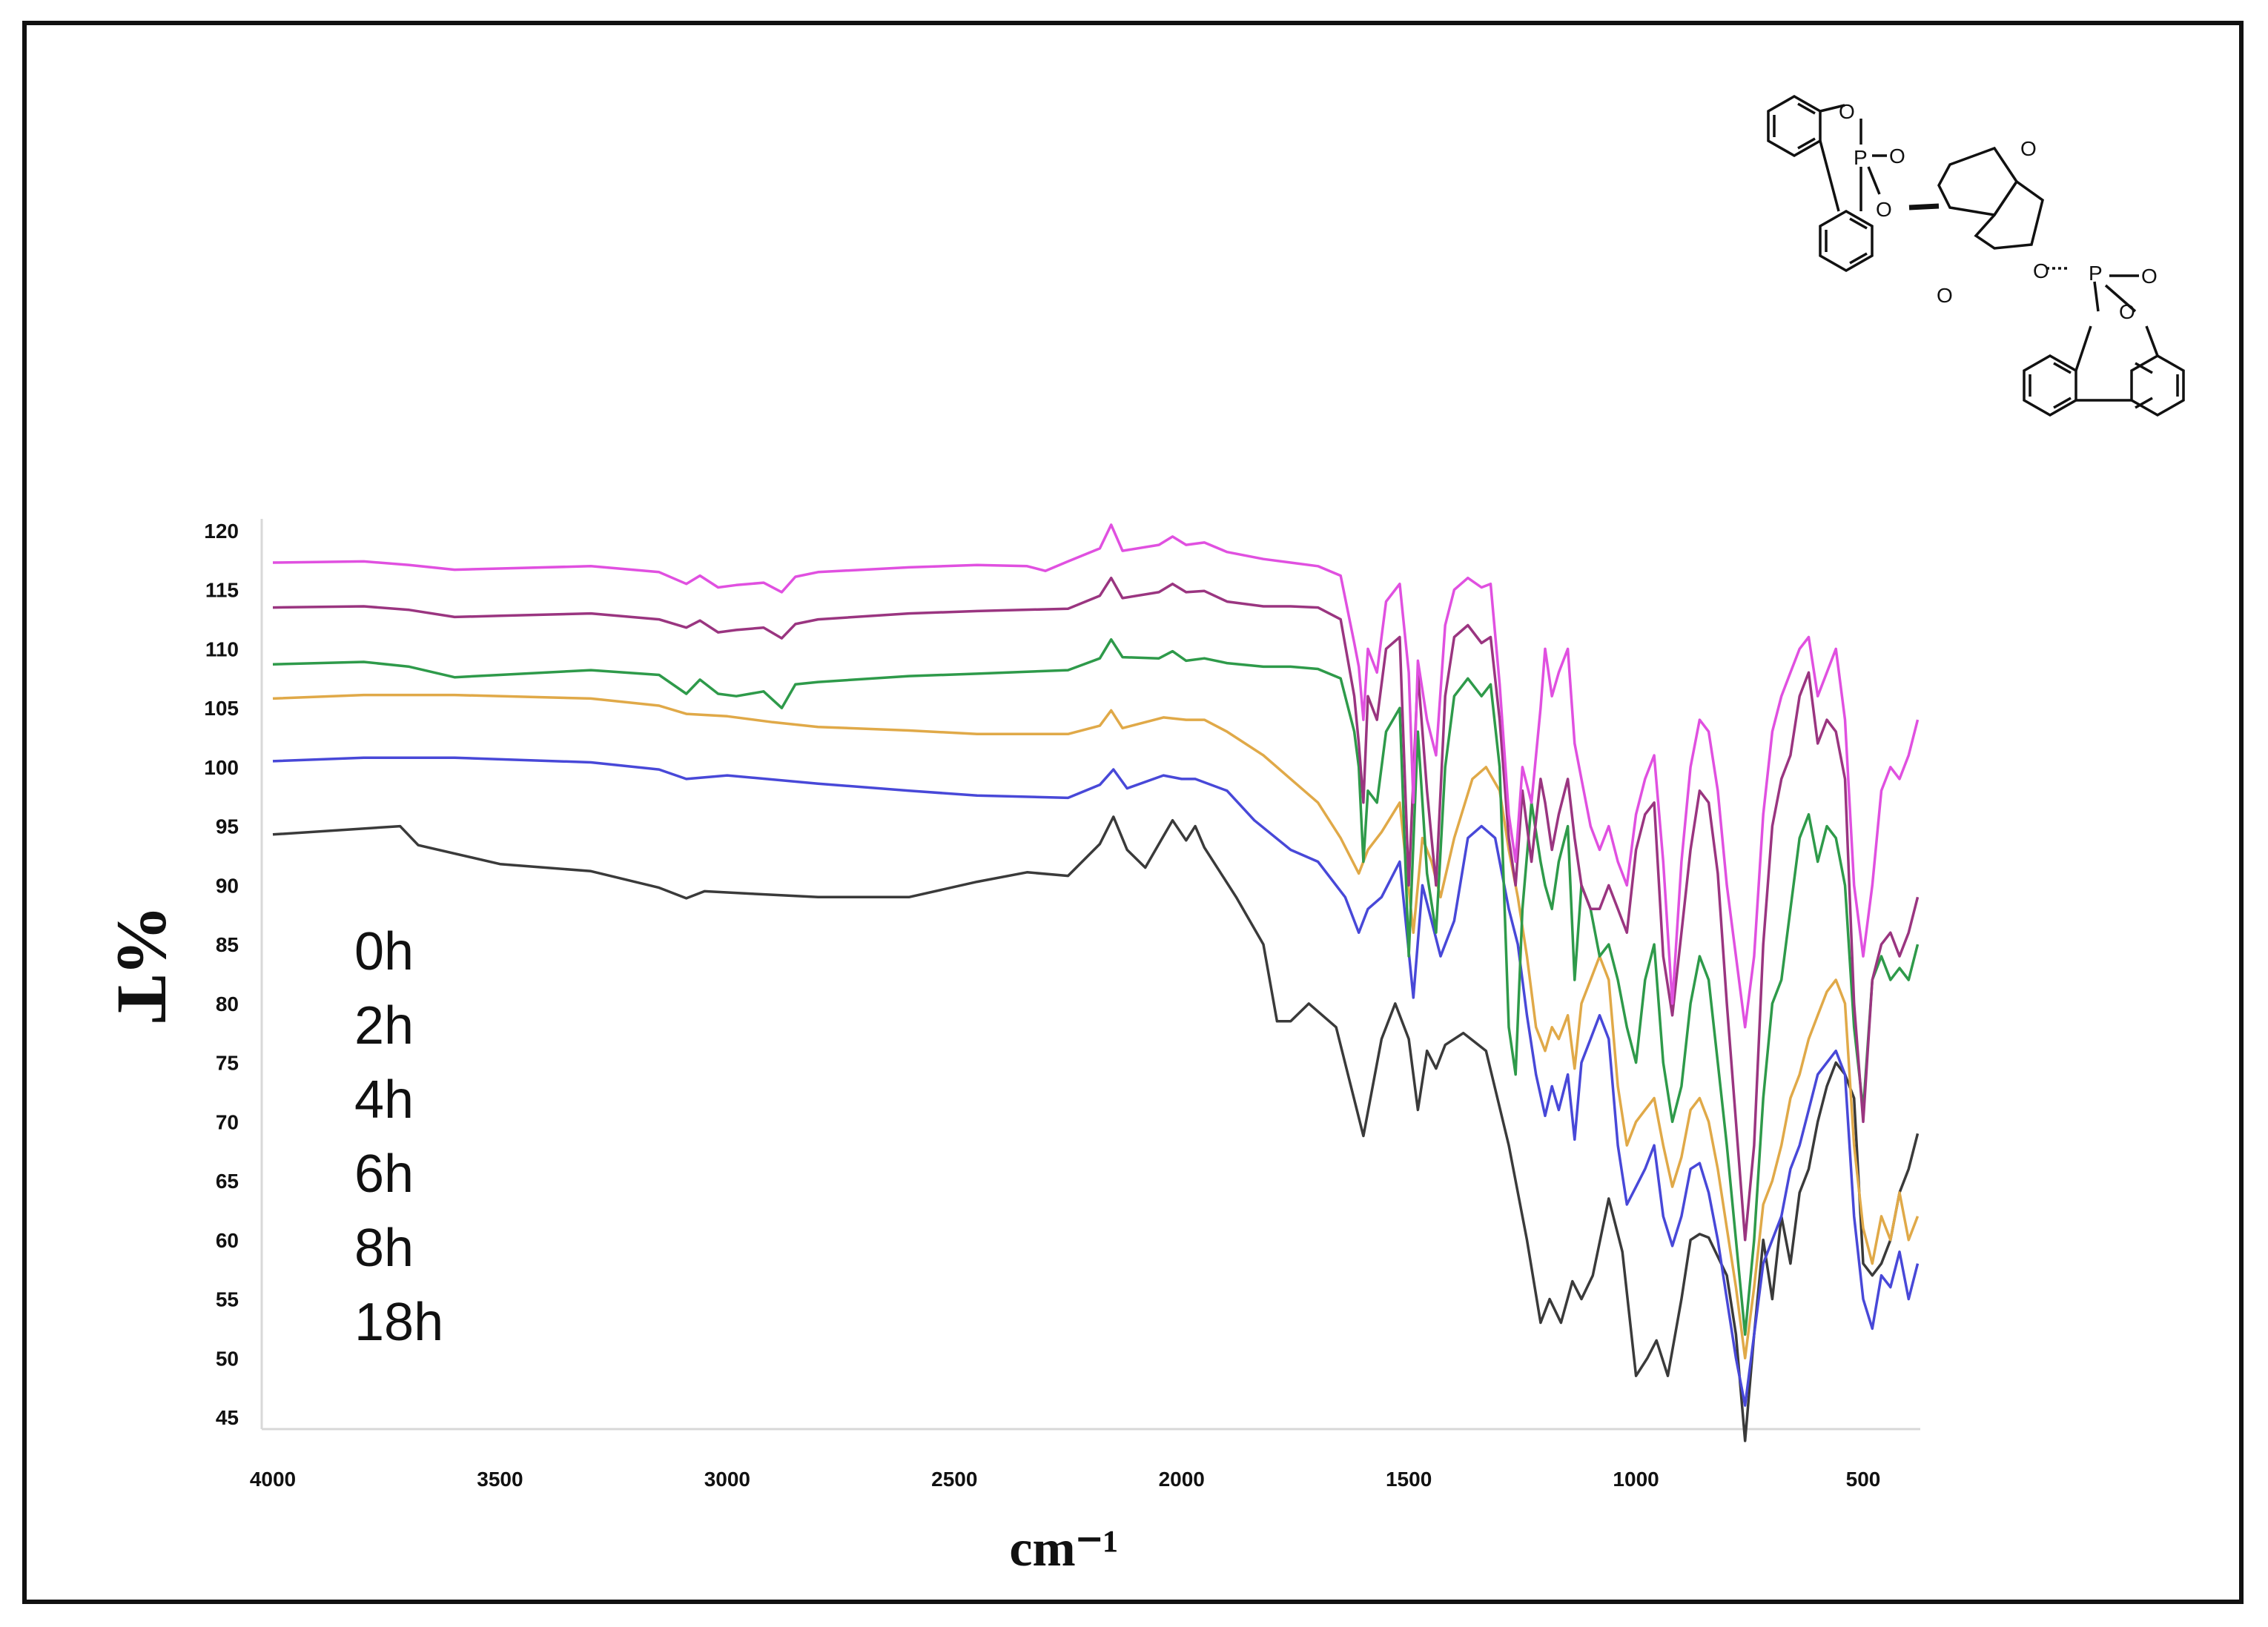 The height and width of the screenshot is (1627, 2268). Describe the element at coordinates (227, 1299) in the screenshot. I see `y-tick-label: 55` at that location.